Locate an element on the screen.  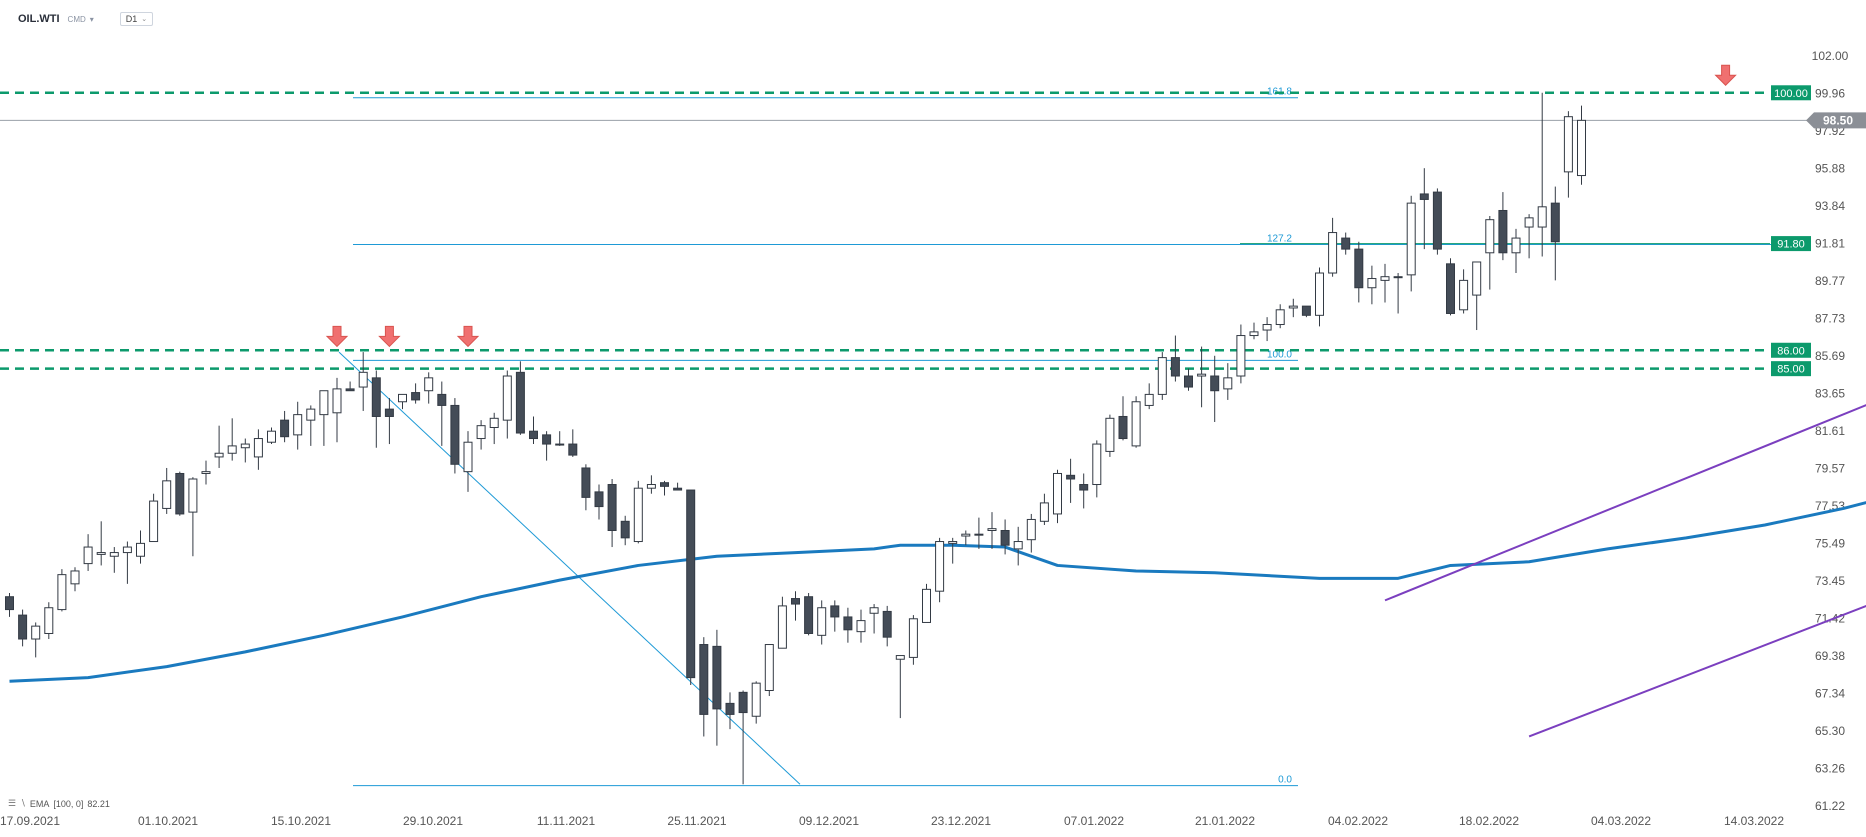
y-tick-label: 63.26 is located at coordinates (1830, 768).